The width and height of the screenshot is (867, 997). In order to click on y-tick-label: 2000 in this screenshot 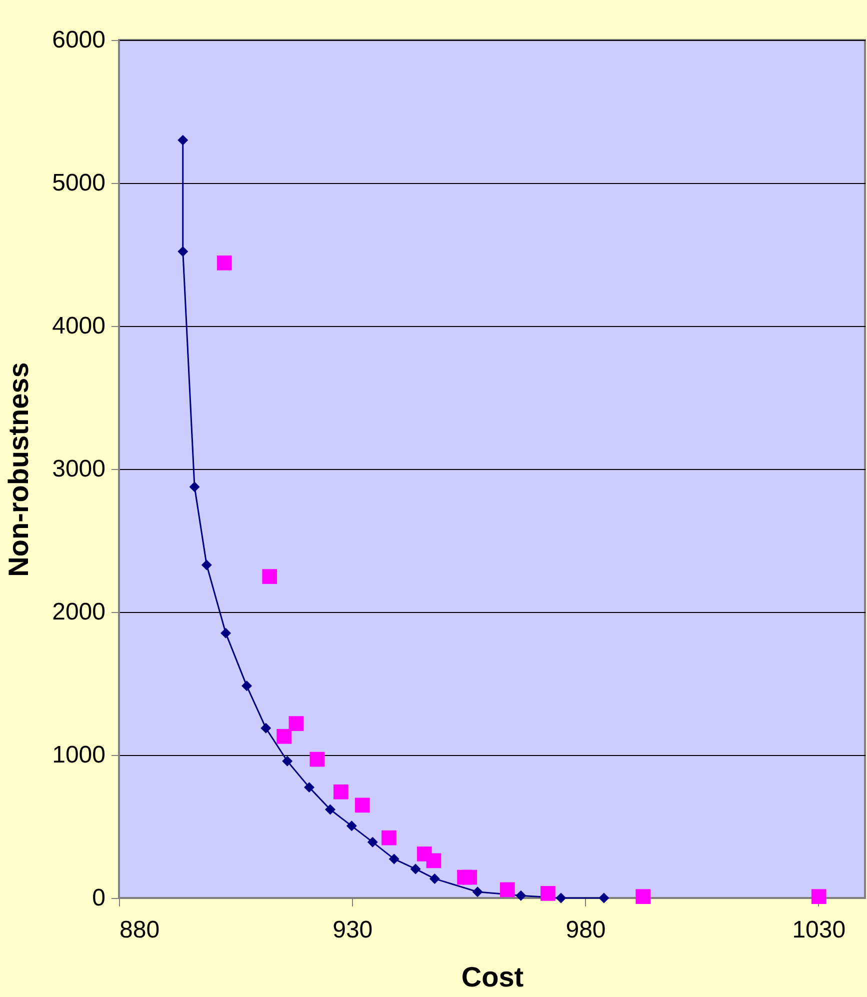, I will do `click(79, 612)`.